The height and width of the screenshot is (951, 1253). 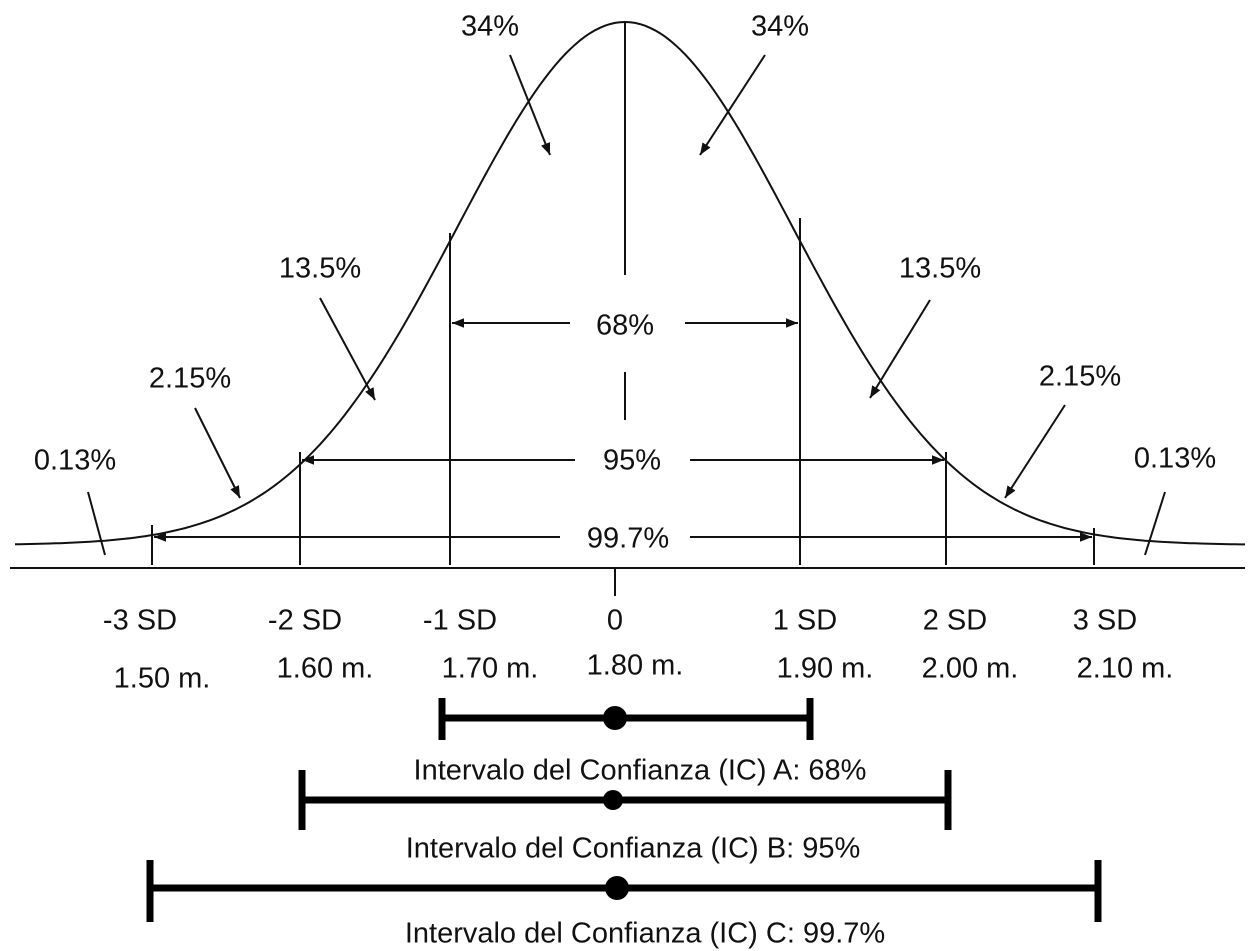 I want to click on interval-label: Intervalo del Confianza (IC) C: 99.7%, so click(x=645, y=934).